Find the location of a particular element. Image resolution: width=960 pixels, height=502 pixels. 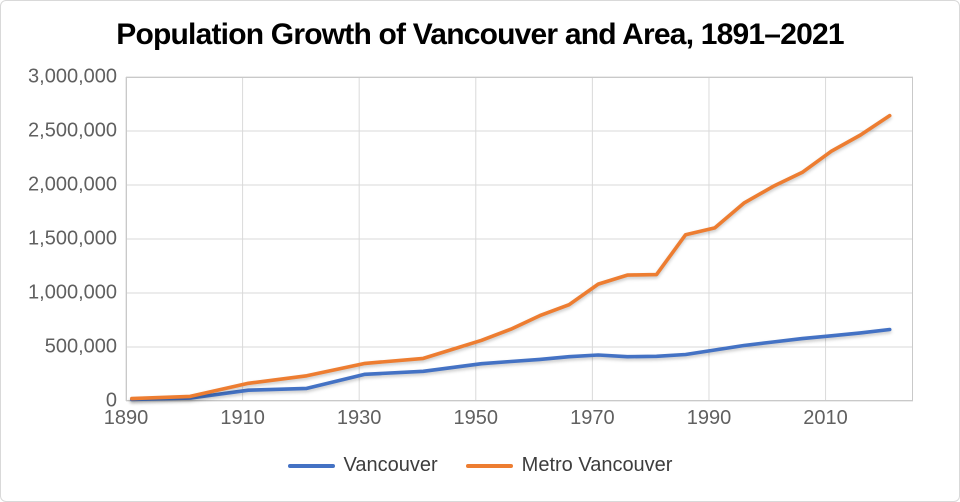

y-axis-tick-label: 1,000,000 is located at coordinates (72, 292).